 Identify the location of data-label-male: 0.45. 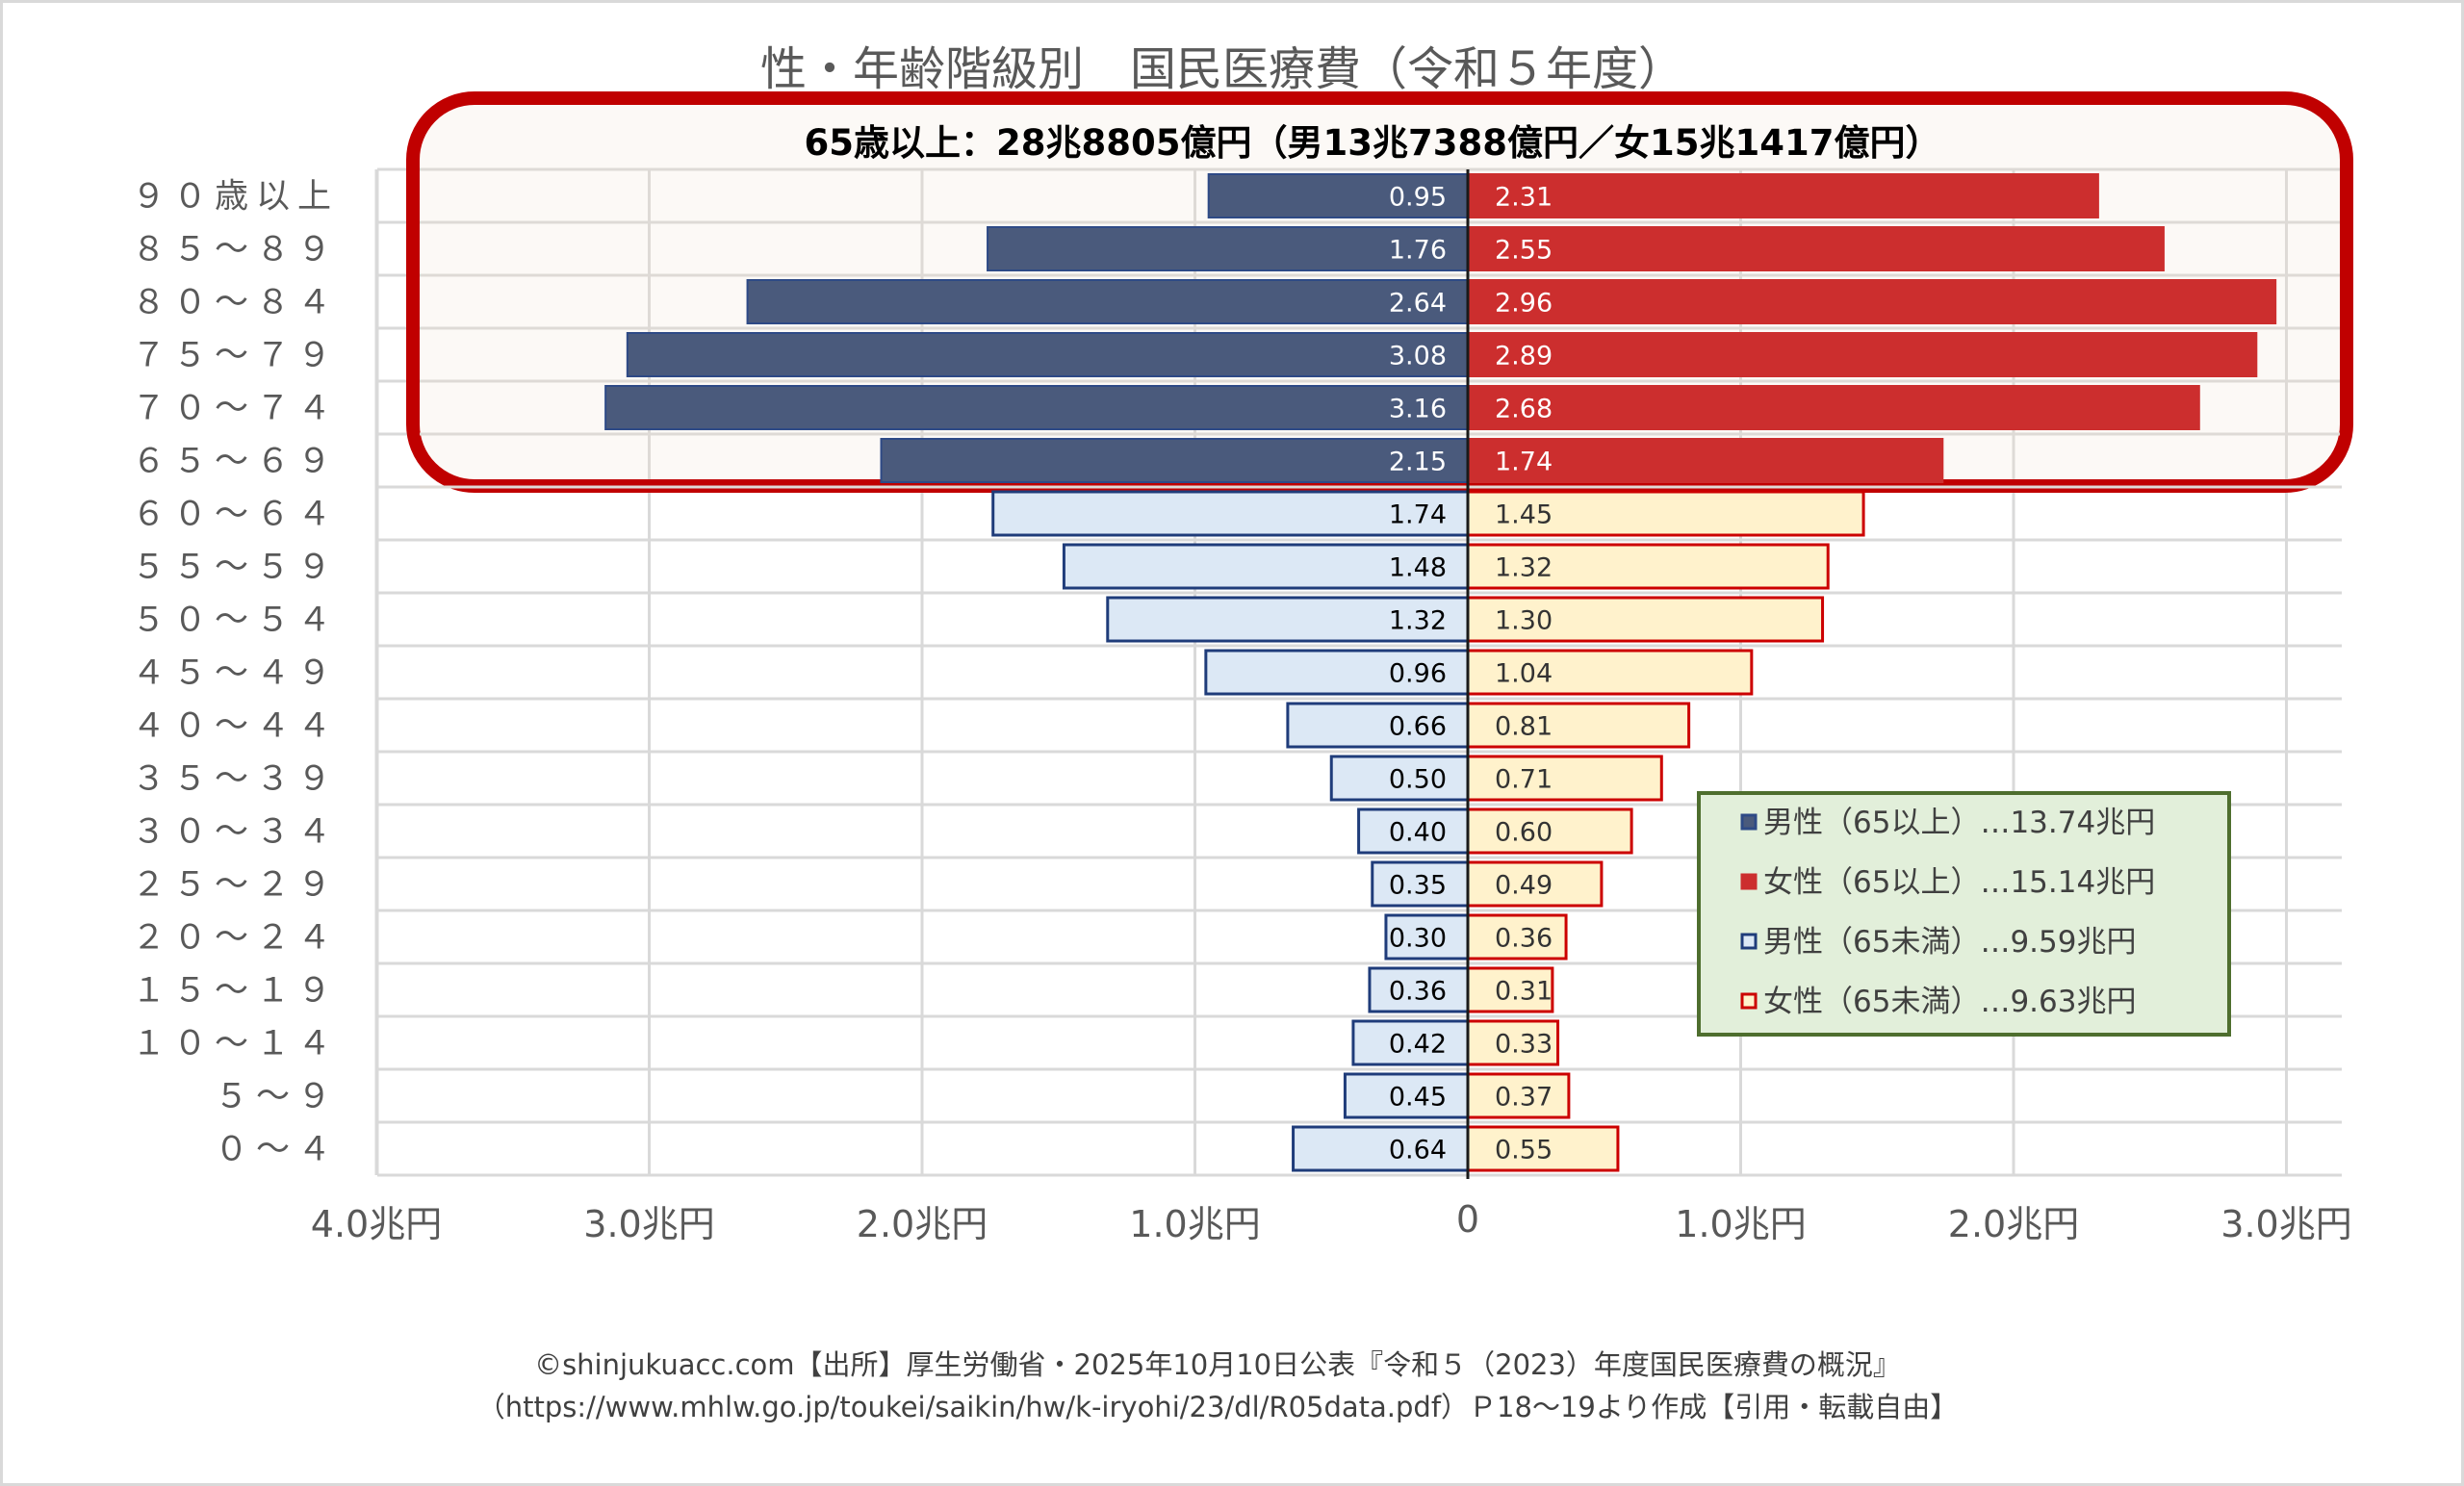
(1418, 1098).